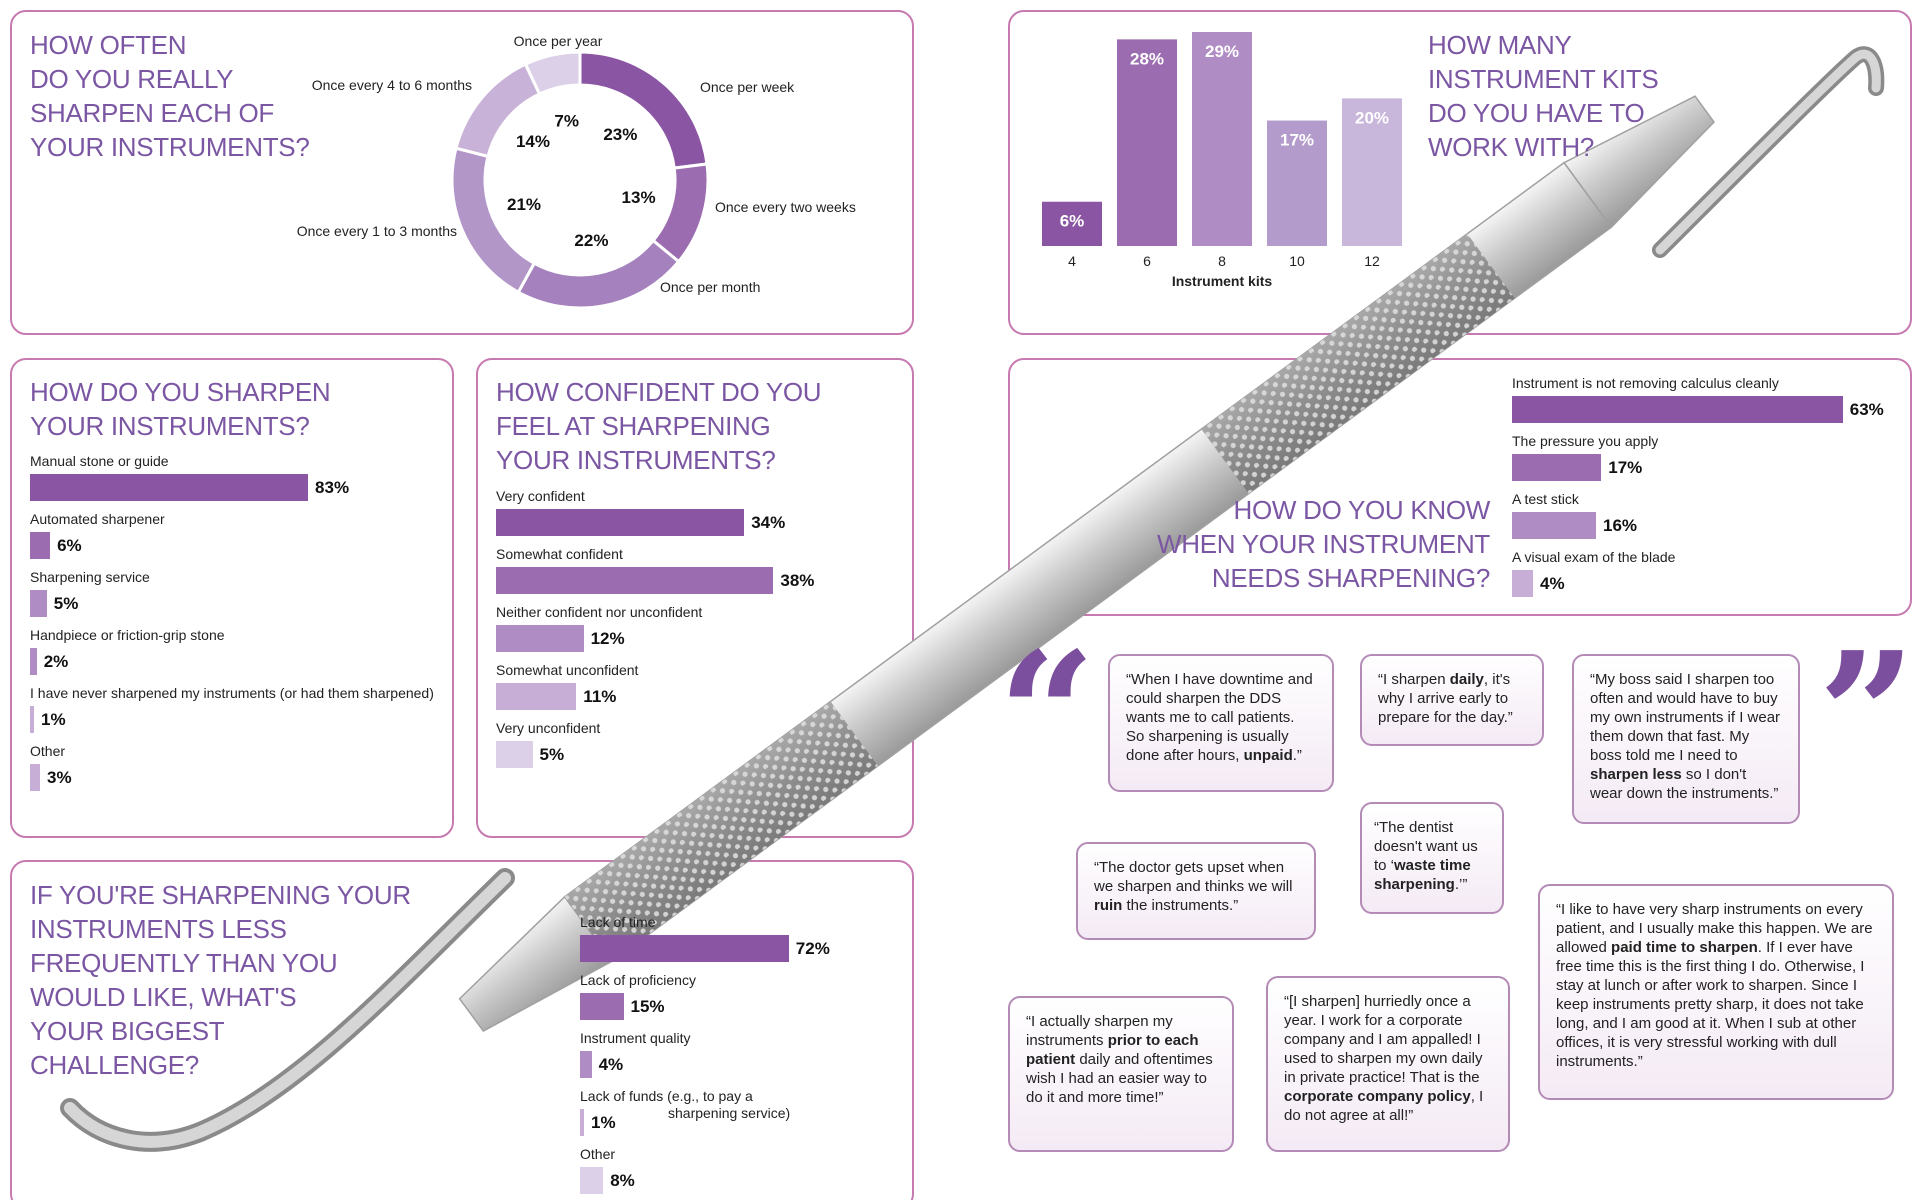 Image resolution: width=1920 pixels, height=1200 pixels. Describe the element at coordinates (1585, 441) in the screenshot. I see `bar-label: The pressure you apply` at that location.